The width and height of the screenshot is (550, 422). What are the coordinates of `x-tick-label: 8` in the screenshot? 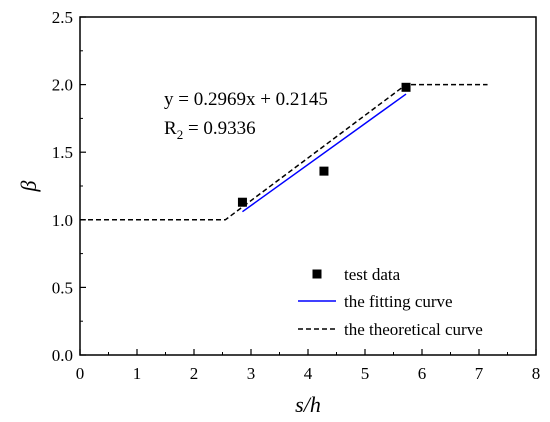 It's located at (536, 373).